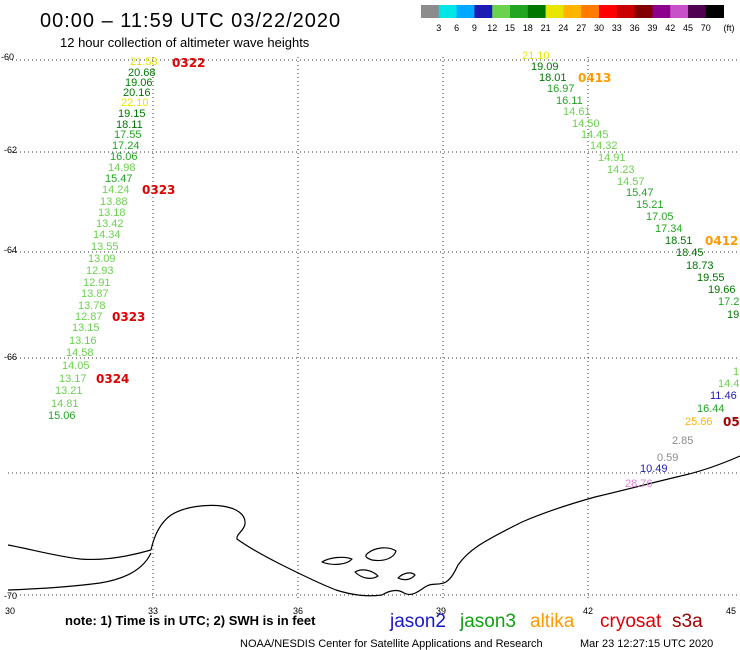 The width and height of the screenshot is (740, 650). I want to click on satellite-name-jason3: jason3, so click(487, 621).